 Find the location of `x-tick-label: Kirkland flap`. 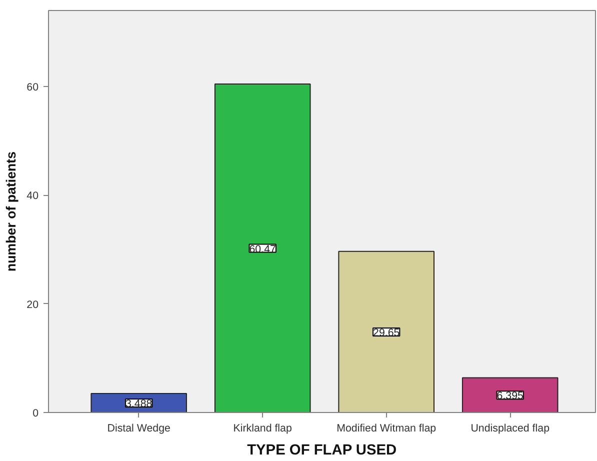

x-tick-label: Kirkland flap is located at coordinates (262, 428).